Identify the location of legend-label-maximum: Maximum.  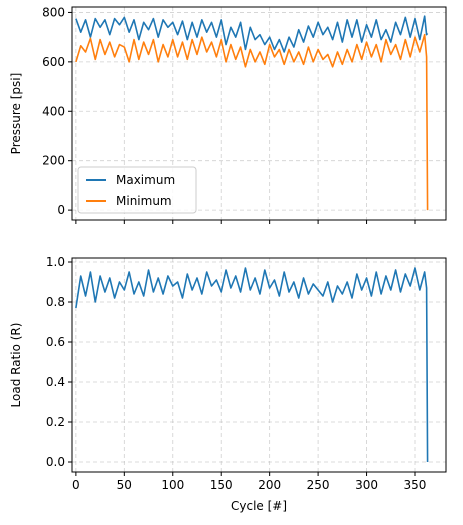
(145, 180).